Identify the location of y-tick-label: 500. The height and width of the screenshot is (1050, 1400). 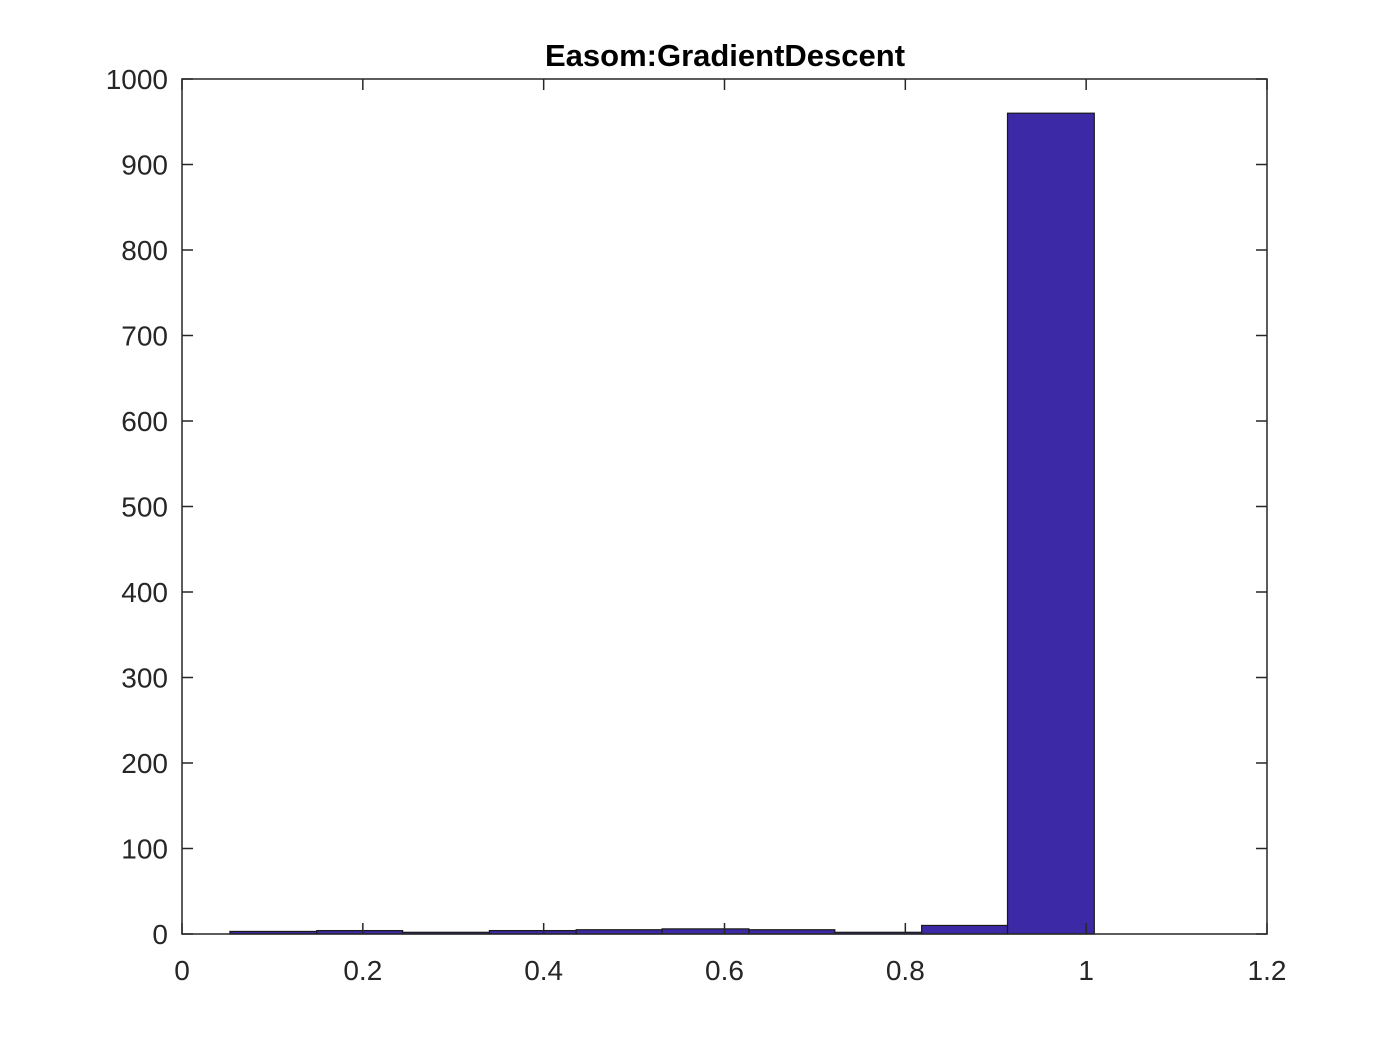
(144, 507).